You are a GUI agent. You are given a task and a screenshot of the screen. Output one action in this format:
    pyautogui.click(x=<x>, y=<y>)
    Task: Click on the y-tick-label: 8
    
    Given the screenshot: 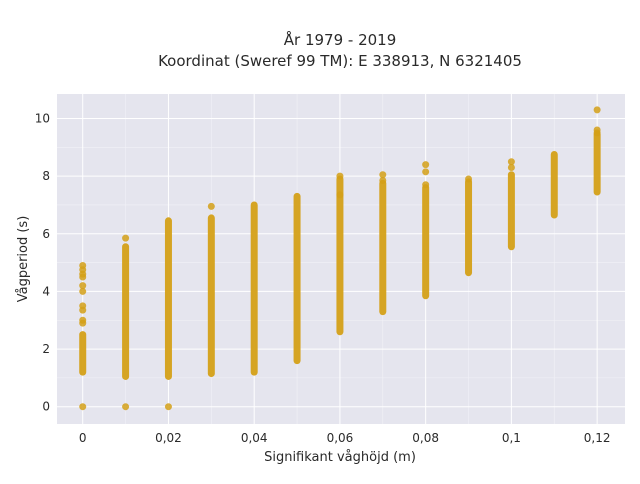 What is the action you would take?
    pyautogui.click(x=46, y=176)
    